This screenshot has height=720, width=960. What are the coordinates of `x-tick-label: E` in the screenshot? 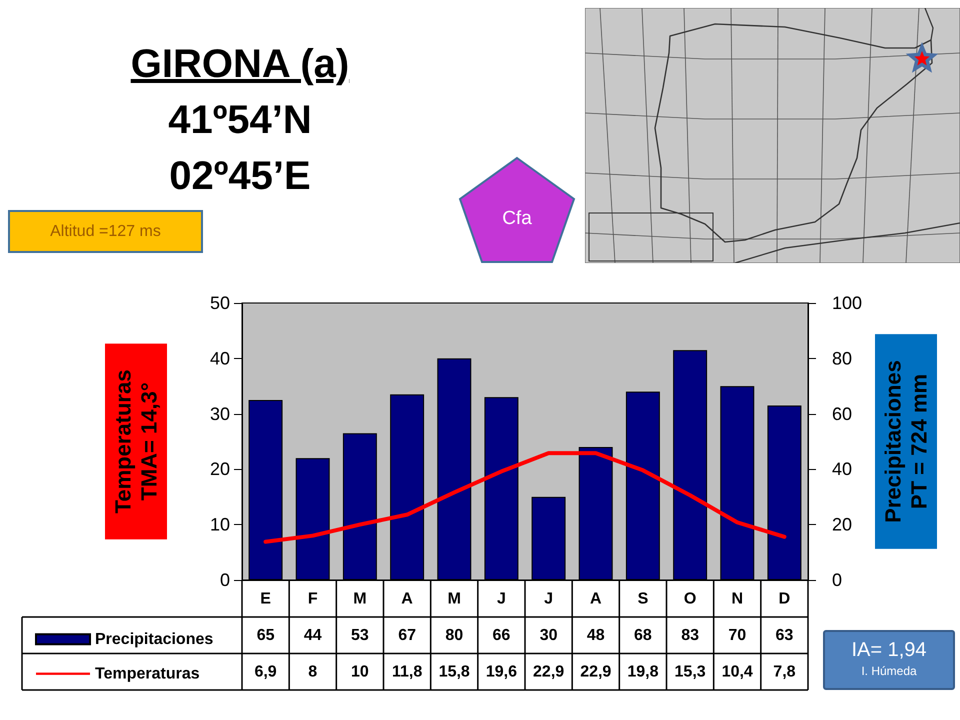 It's located at (266, 599).